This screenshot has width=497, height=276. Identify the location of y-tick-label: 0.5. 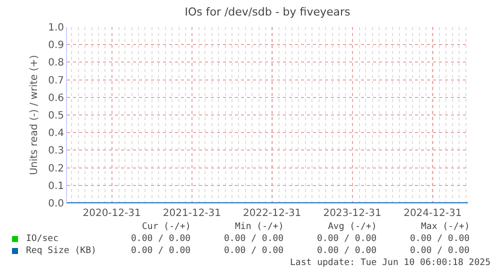
(56, 116).